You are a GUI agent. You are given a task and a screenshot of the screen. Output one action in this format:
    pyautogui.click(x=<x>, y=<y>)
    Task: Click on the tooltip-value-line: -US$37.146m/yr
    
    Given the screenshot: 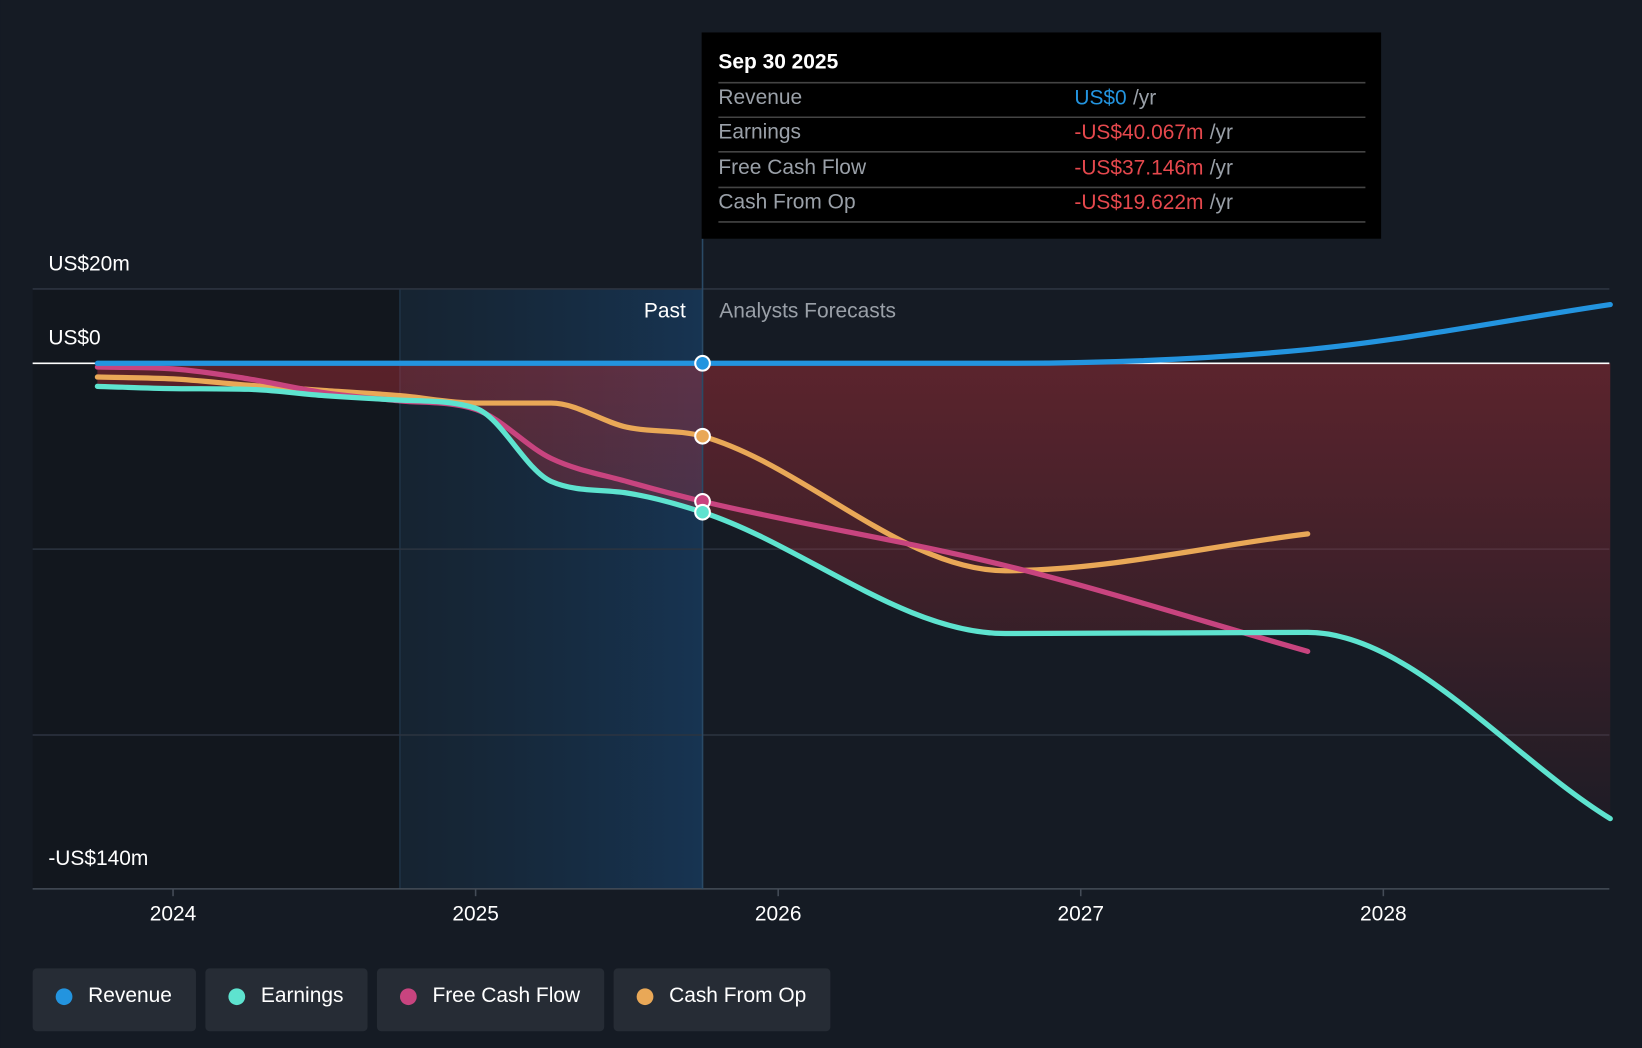 What is the action you would take?
    pyautogui.click(x=1153, y=167)
    